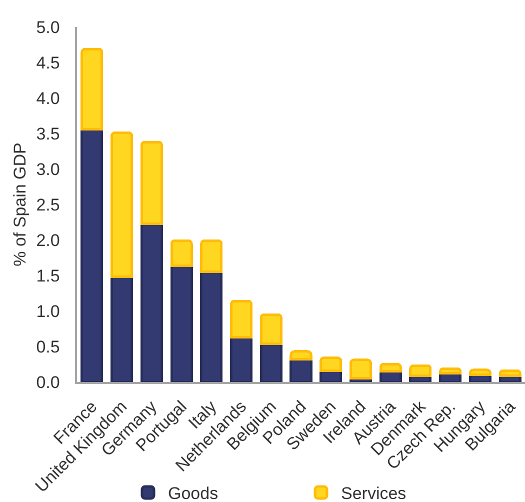  I want to click on legend-label: Goods, so click(193, 493).